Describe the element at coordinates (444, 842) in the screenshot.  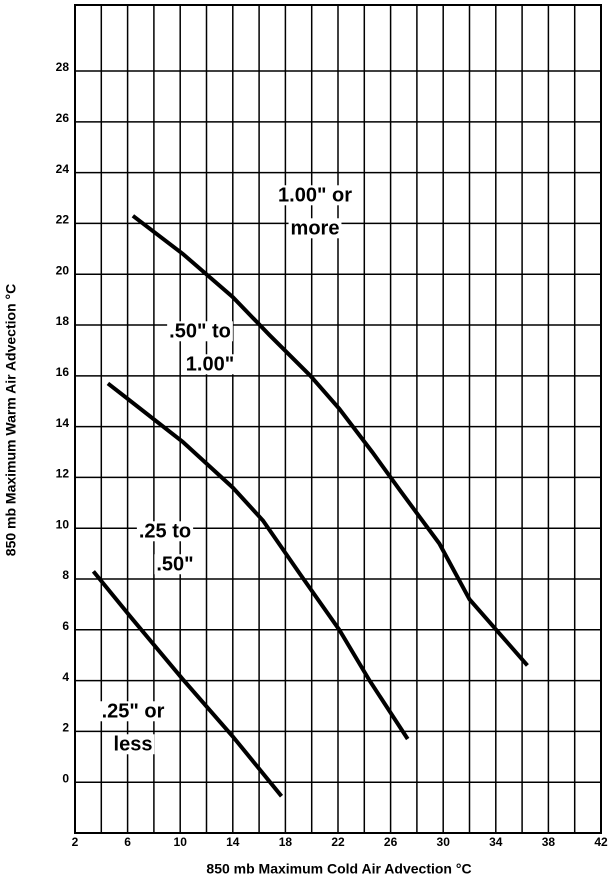
I see `x-tick-label: 30` at that location.